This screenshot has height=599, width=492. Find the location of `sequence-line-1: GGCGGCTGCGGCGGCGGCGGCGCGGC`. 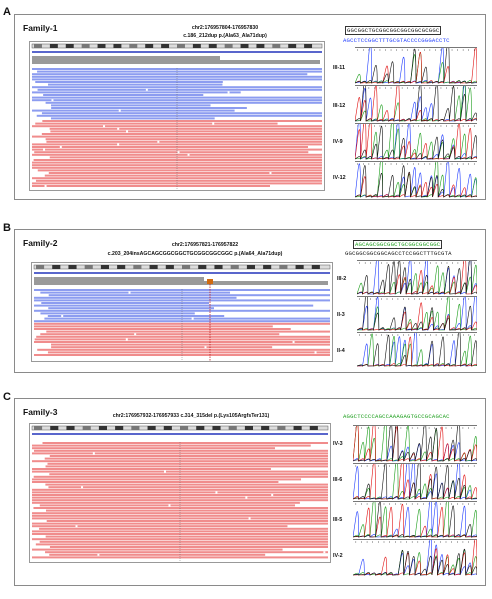

sequence-line-1: GGCGGCTGCGGCGGCGGCGGCGCGGC is located at coordinates (393, 30).